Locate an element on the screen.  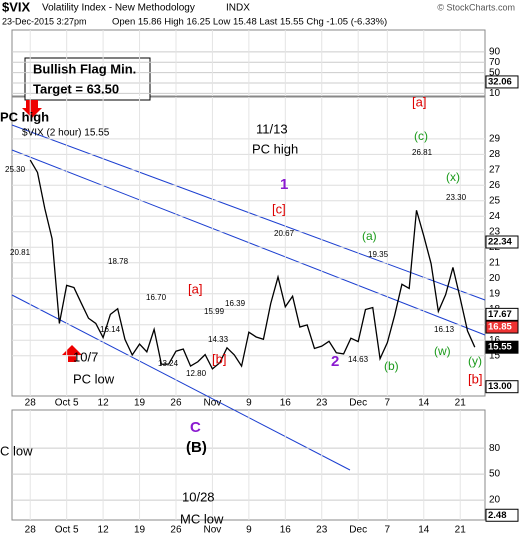
value-box-label: 32.06 is located at coordinates (500, 81).